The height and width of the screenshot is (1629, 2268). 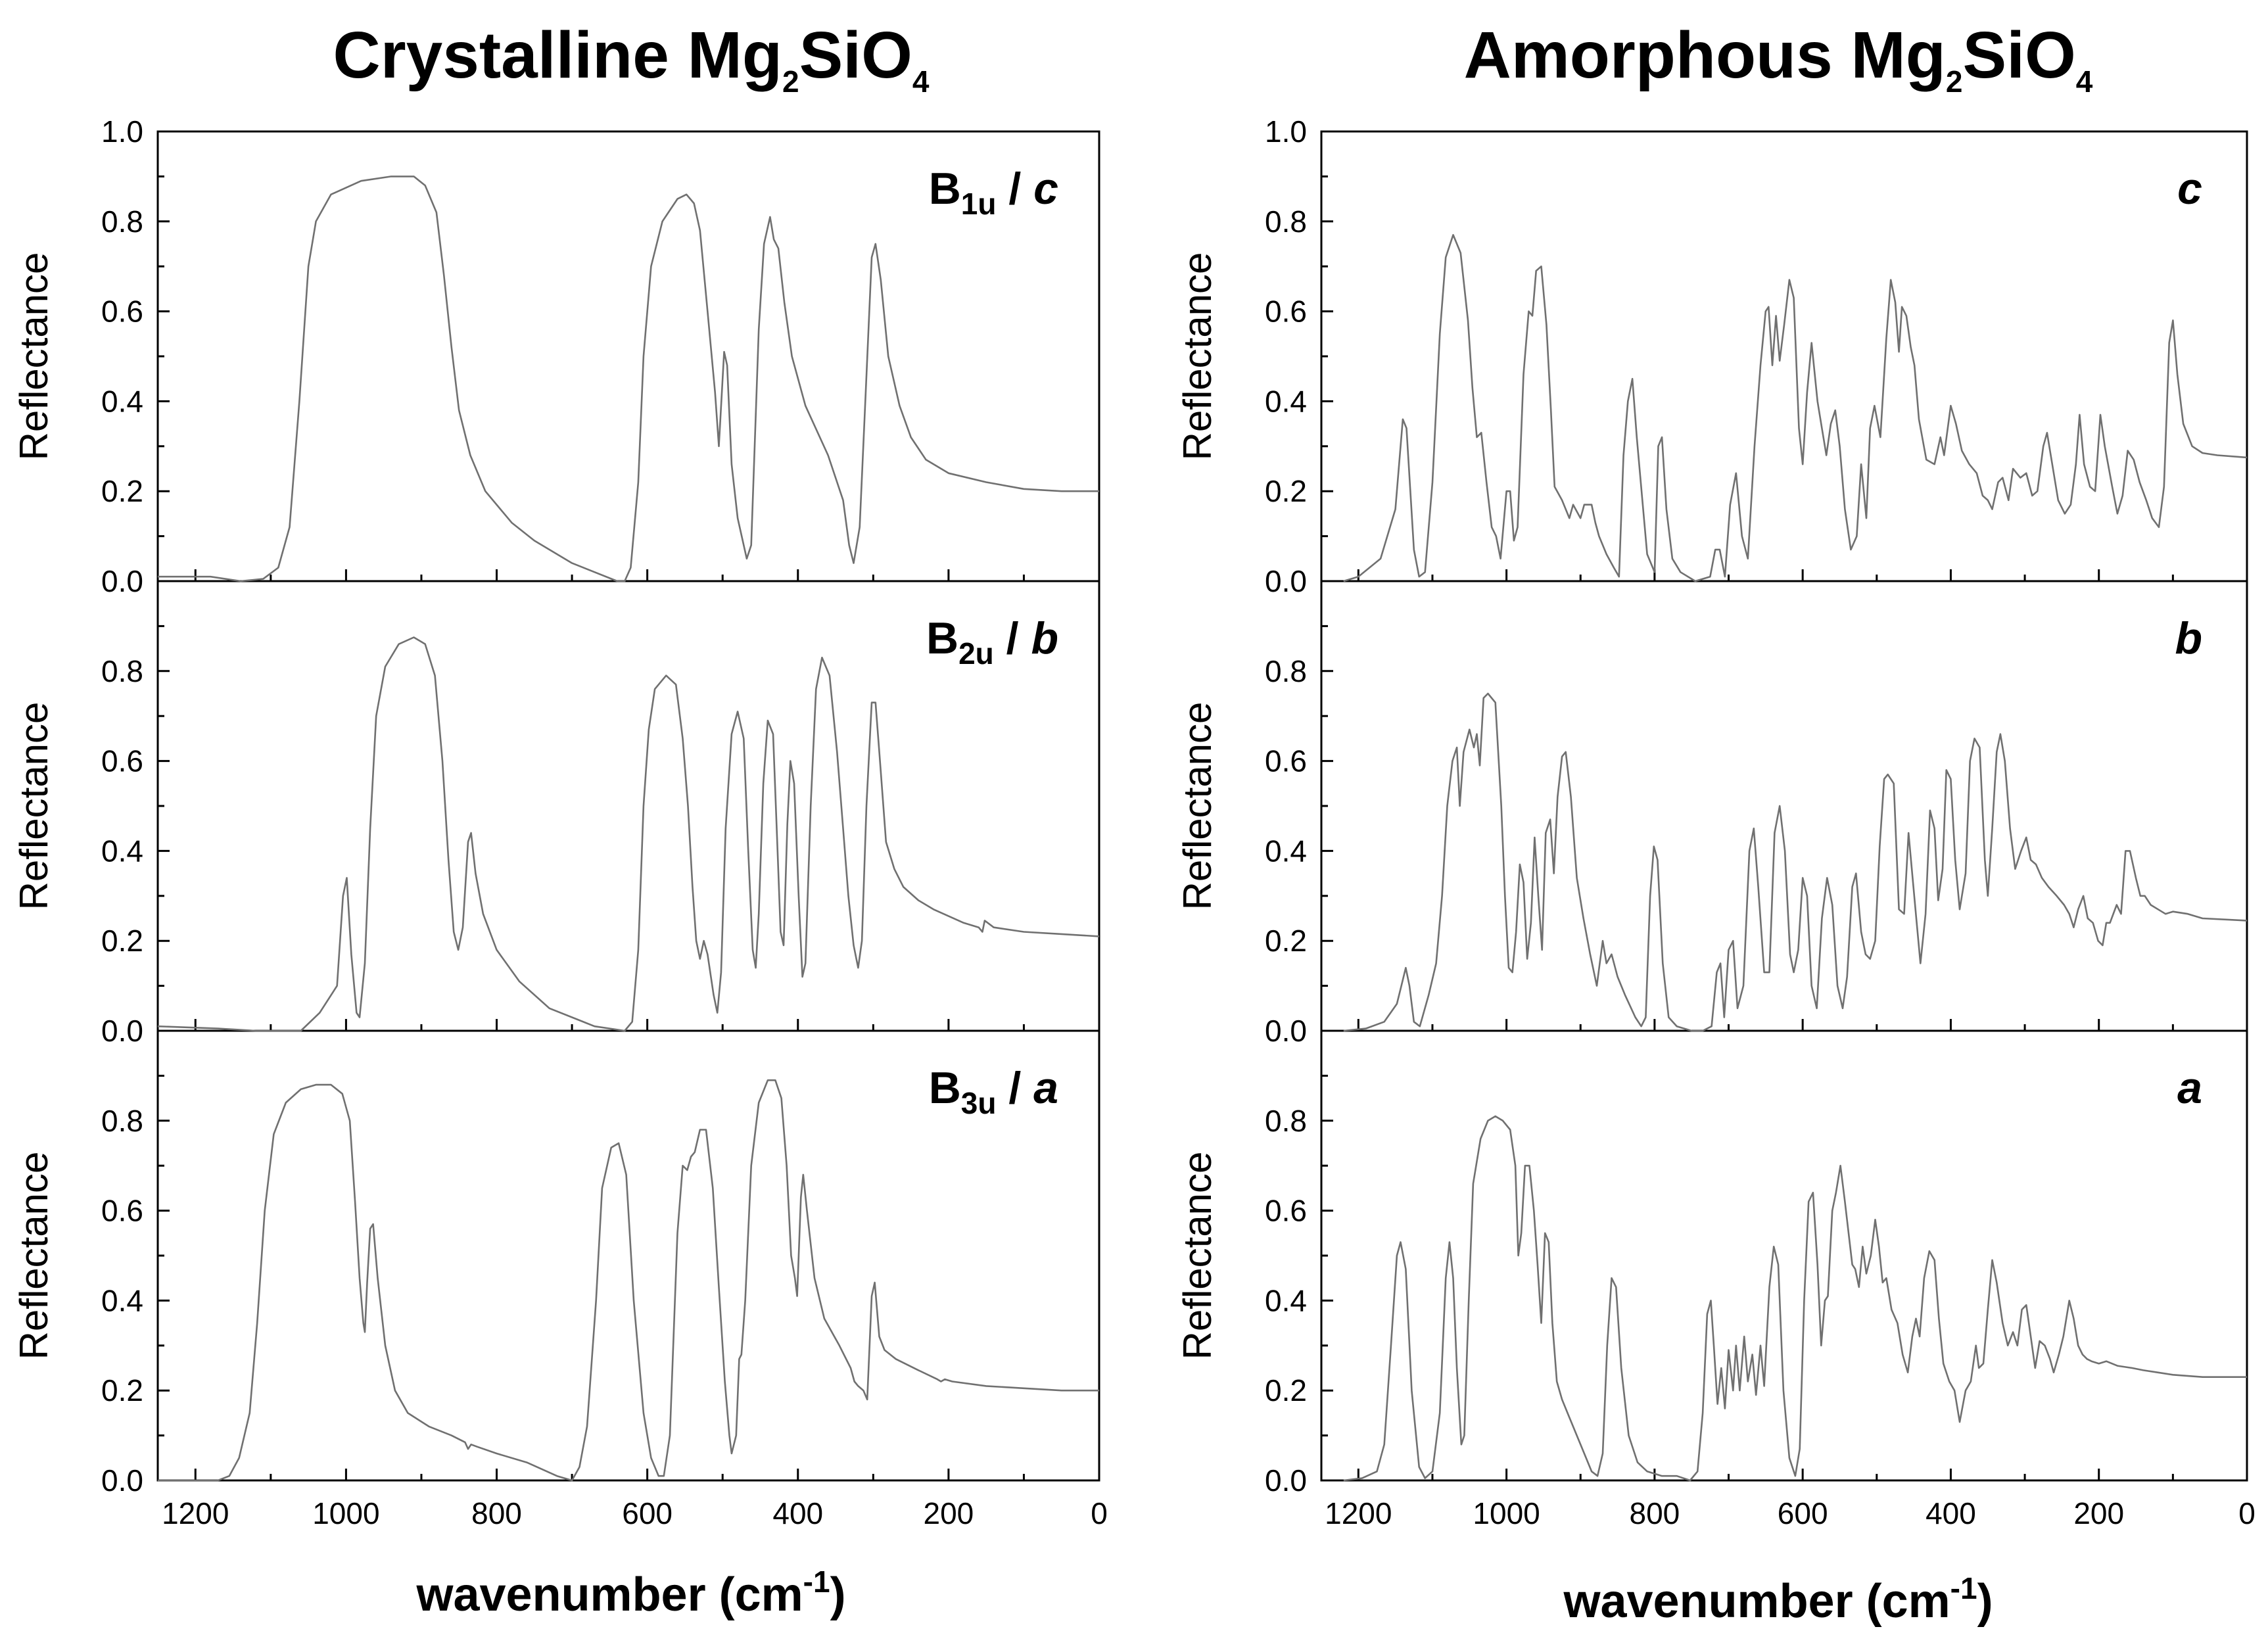 What do you see at coordinates (628, 1280) in the screenshot?
I see `spectrum-line-crystalline-b3u-a` at bounding box center [628, 1280].